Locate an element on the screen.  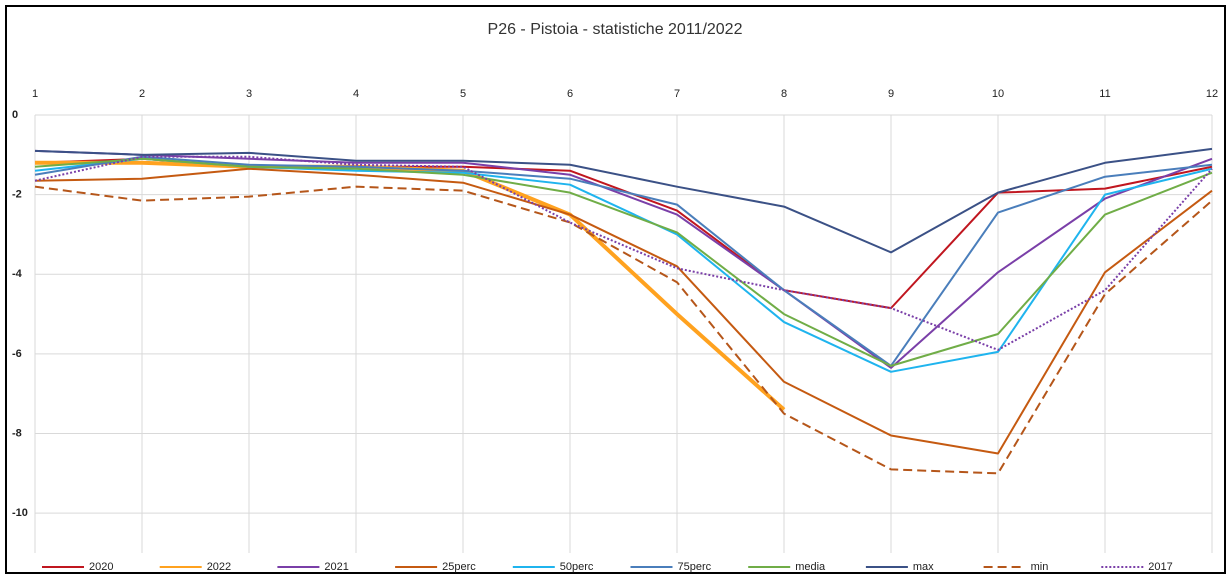
y-tick-label: -2 is located at coordinates (17, 195).